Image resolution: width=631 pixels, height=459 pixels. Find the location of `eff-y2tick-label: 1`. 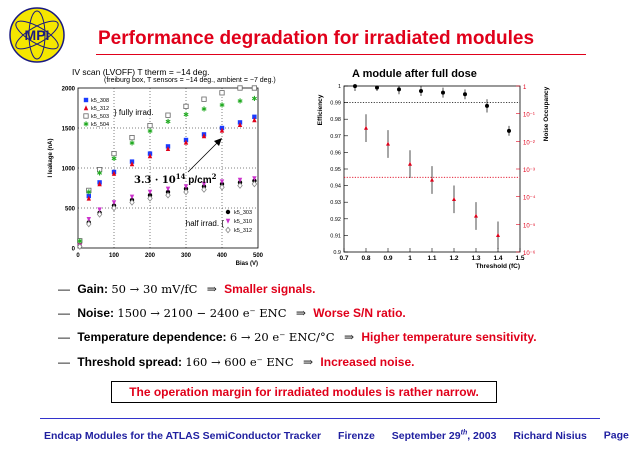

eff-y2tick-label: 1 is located at coordinates (525, 88).